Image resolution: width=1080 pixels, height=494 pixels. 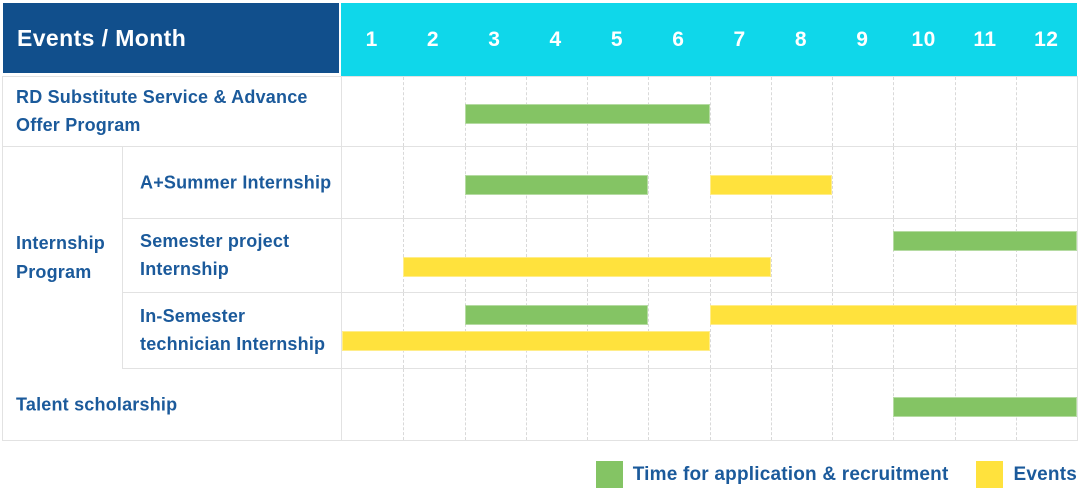 I want to click on row-label: Talent scholarship, so click(x=97, y=404).